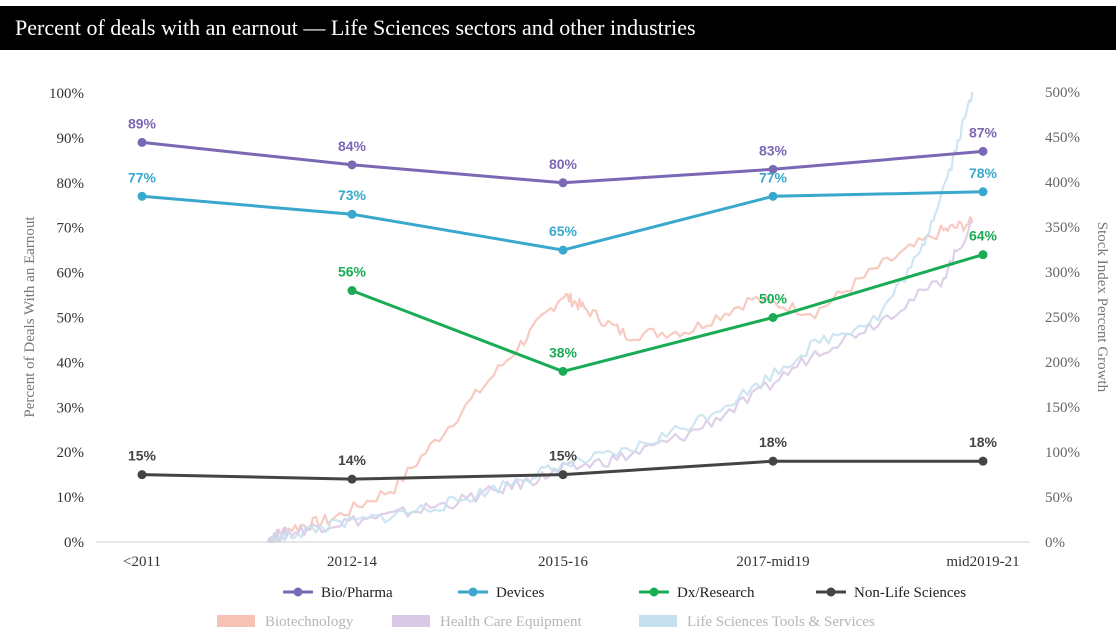  I want to click on data-label-dx-research: 38%, so click(563, 352).